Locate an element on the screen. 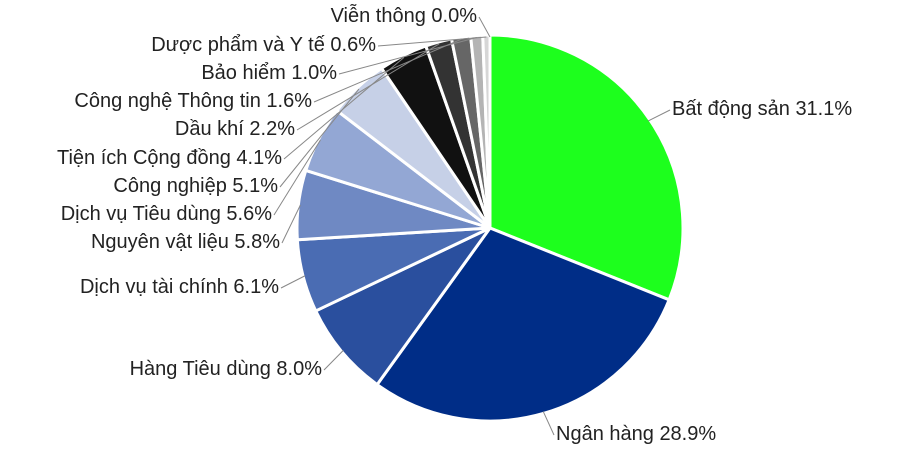 The image size is (897, 455). slice-label: Bảo hiểm 1.0% is located at coordinates (269, 73).